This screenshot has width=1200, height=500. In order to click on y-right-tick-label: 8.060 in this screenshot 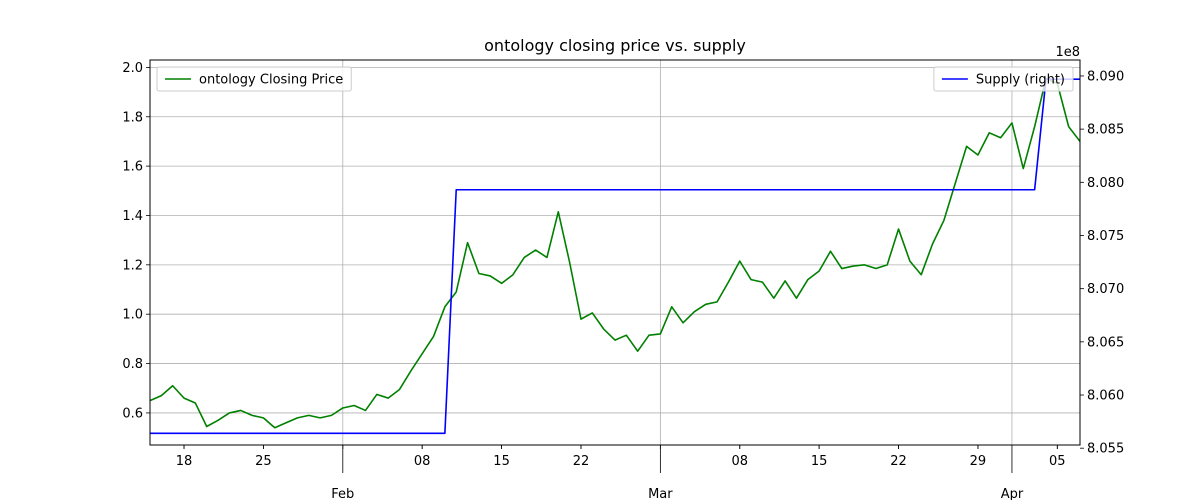, I will do `click(1105, 396)`.